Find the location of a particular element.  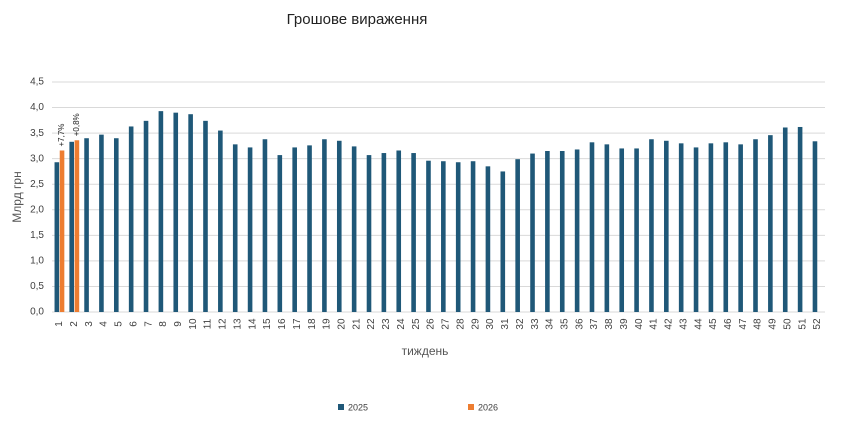

x-tick-label: 4 is located at coordinates (104, 324).